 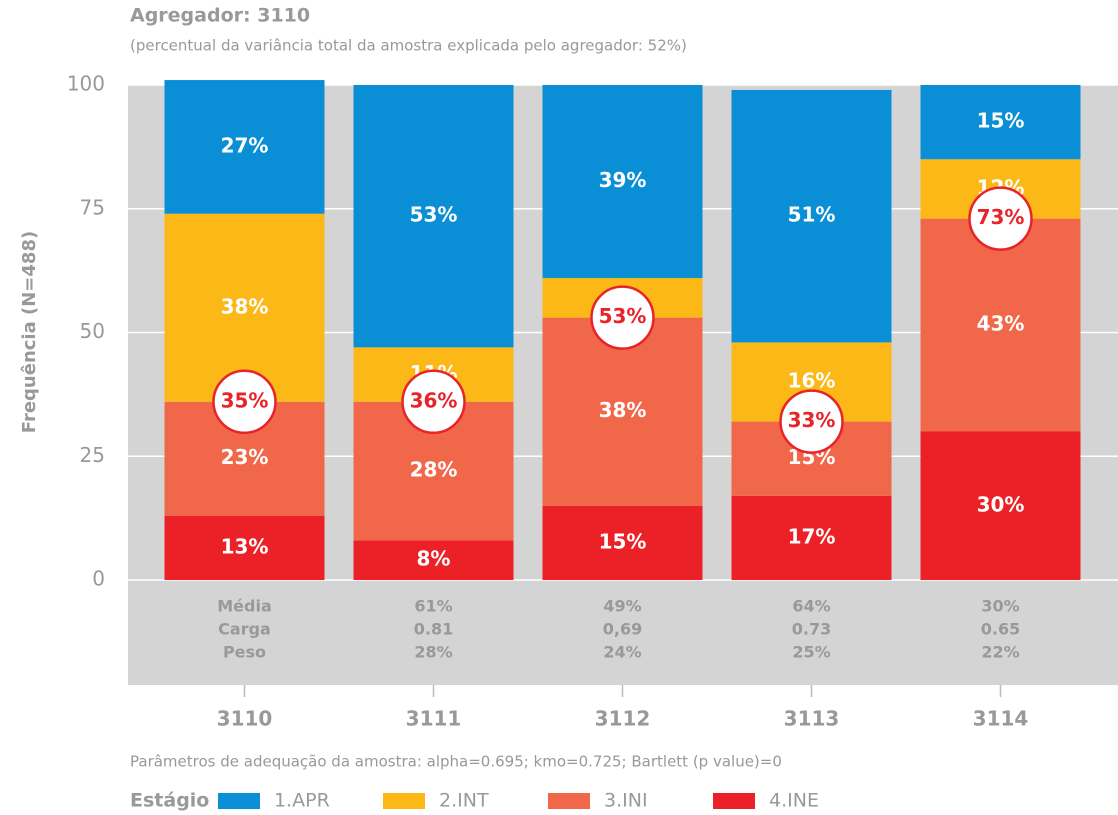 I want to click on x-tick-label: 3111, so click(x=434, y=719).